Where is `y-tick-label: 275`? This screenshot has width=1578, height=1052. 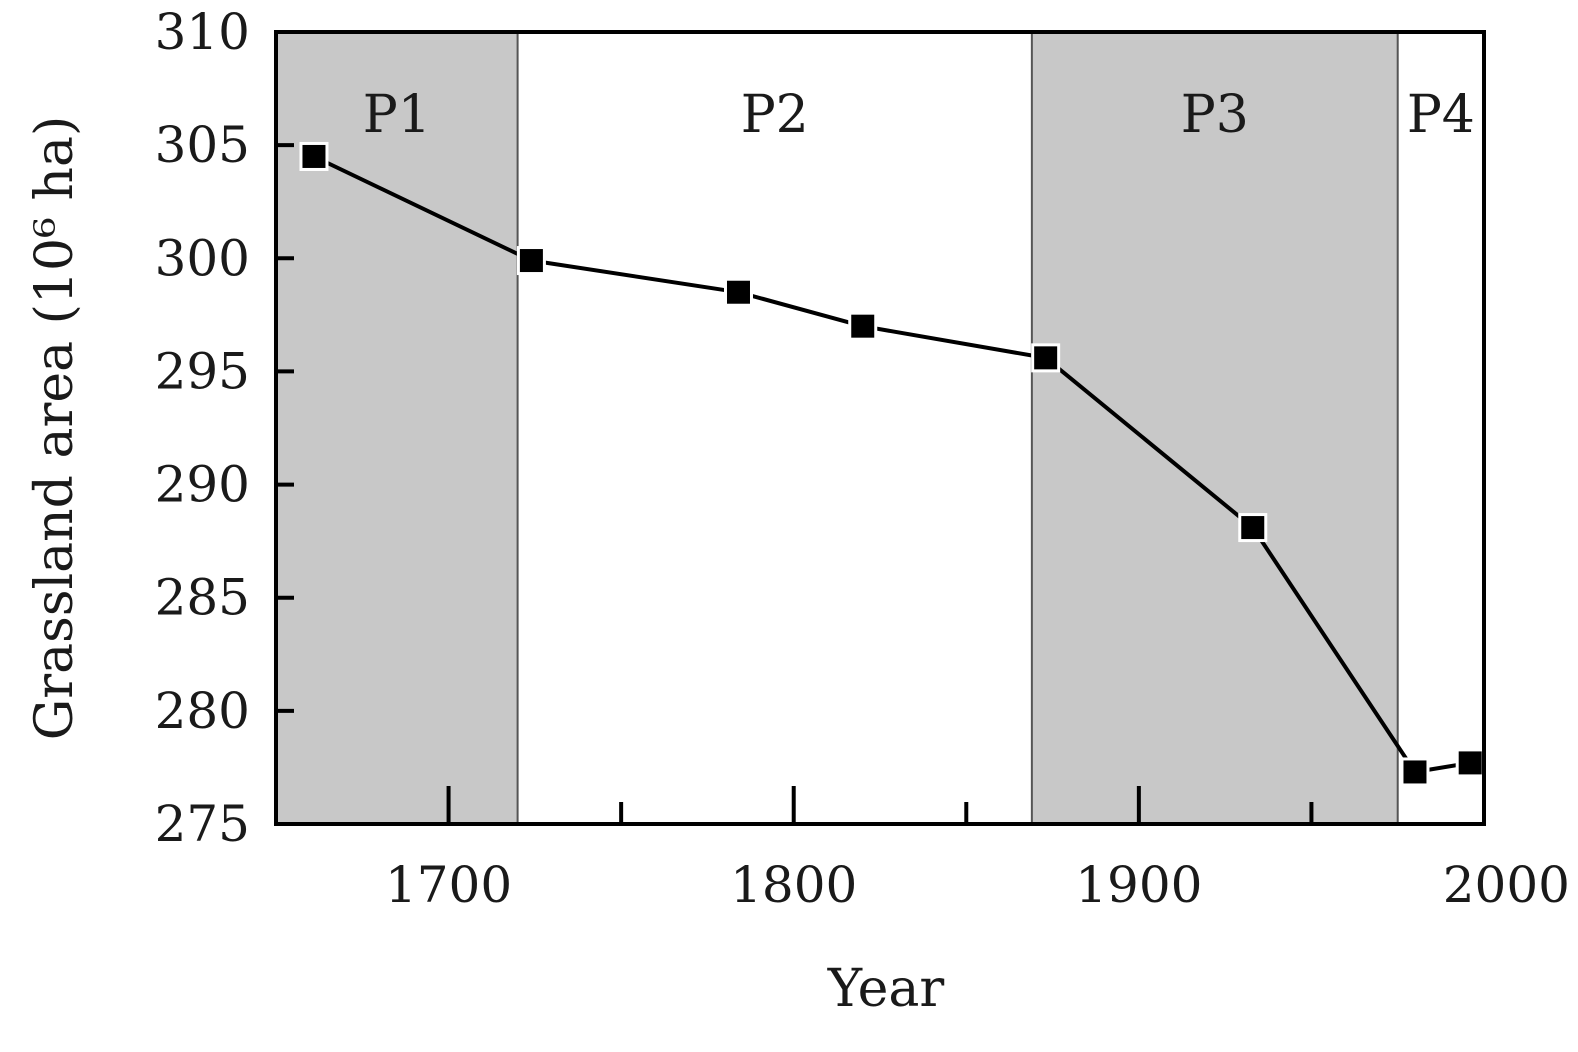
y-tick-label: 275 is located at coordinates (202, 824).